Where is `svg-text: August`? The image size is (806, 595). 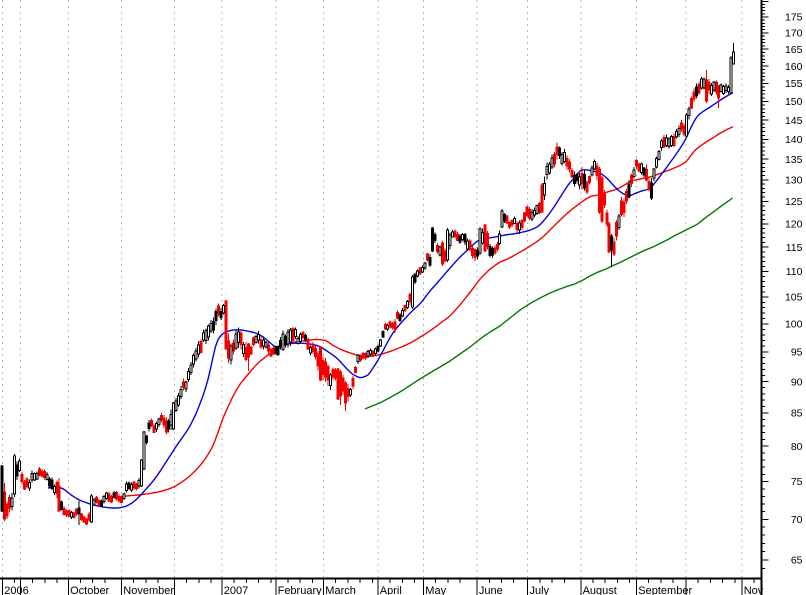
svg-text: August is located at coordinates (600, 590).